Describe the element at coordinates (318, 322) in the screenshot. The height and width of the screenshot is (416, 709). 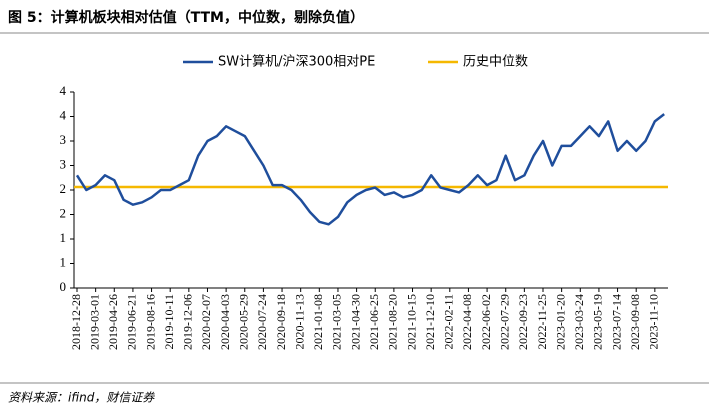
I see `x-tick-label: 2021-01-08` at that location.